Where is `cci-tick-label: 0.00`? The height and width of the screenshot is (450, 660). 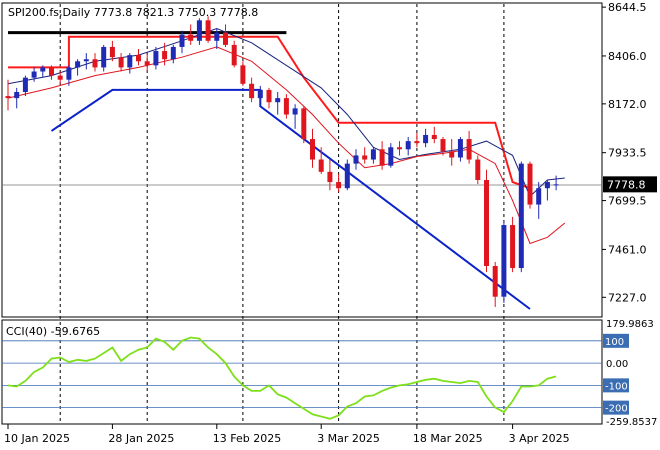 cci-tick-label: 0.00 is located at coordinates (617, 364).